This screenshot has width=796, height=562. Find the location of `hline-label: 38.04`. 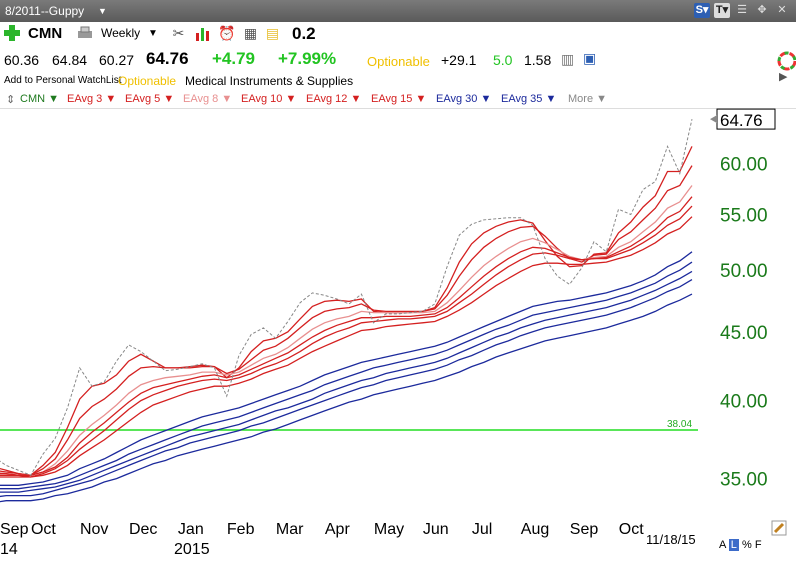

hline-label: 38.04 is located at coordinates (679, 424).